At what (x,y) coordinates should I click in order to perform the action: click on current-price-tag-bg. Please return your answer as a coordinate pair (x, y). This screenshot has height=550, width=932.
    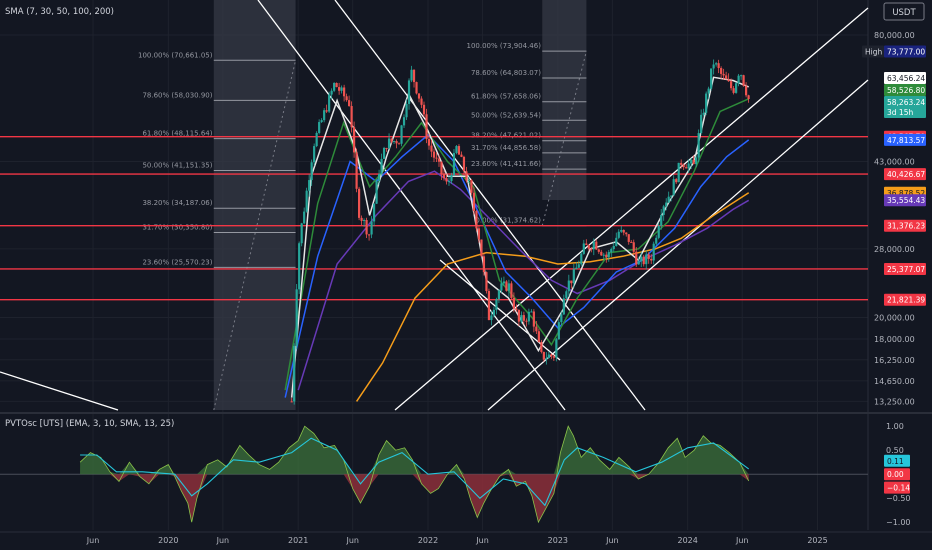
    Looking at the image, I should click on (905, 78).